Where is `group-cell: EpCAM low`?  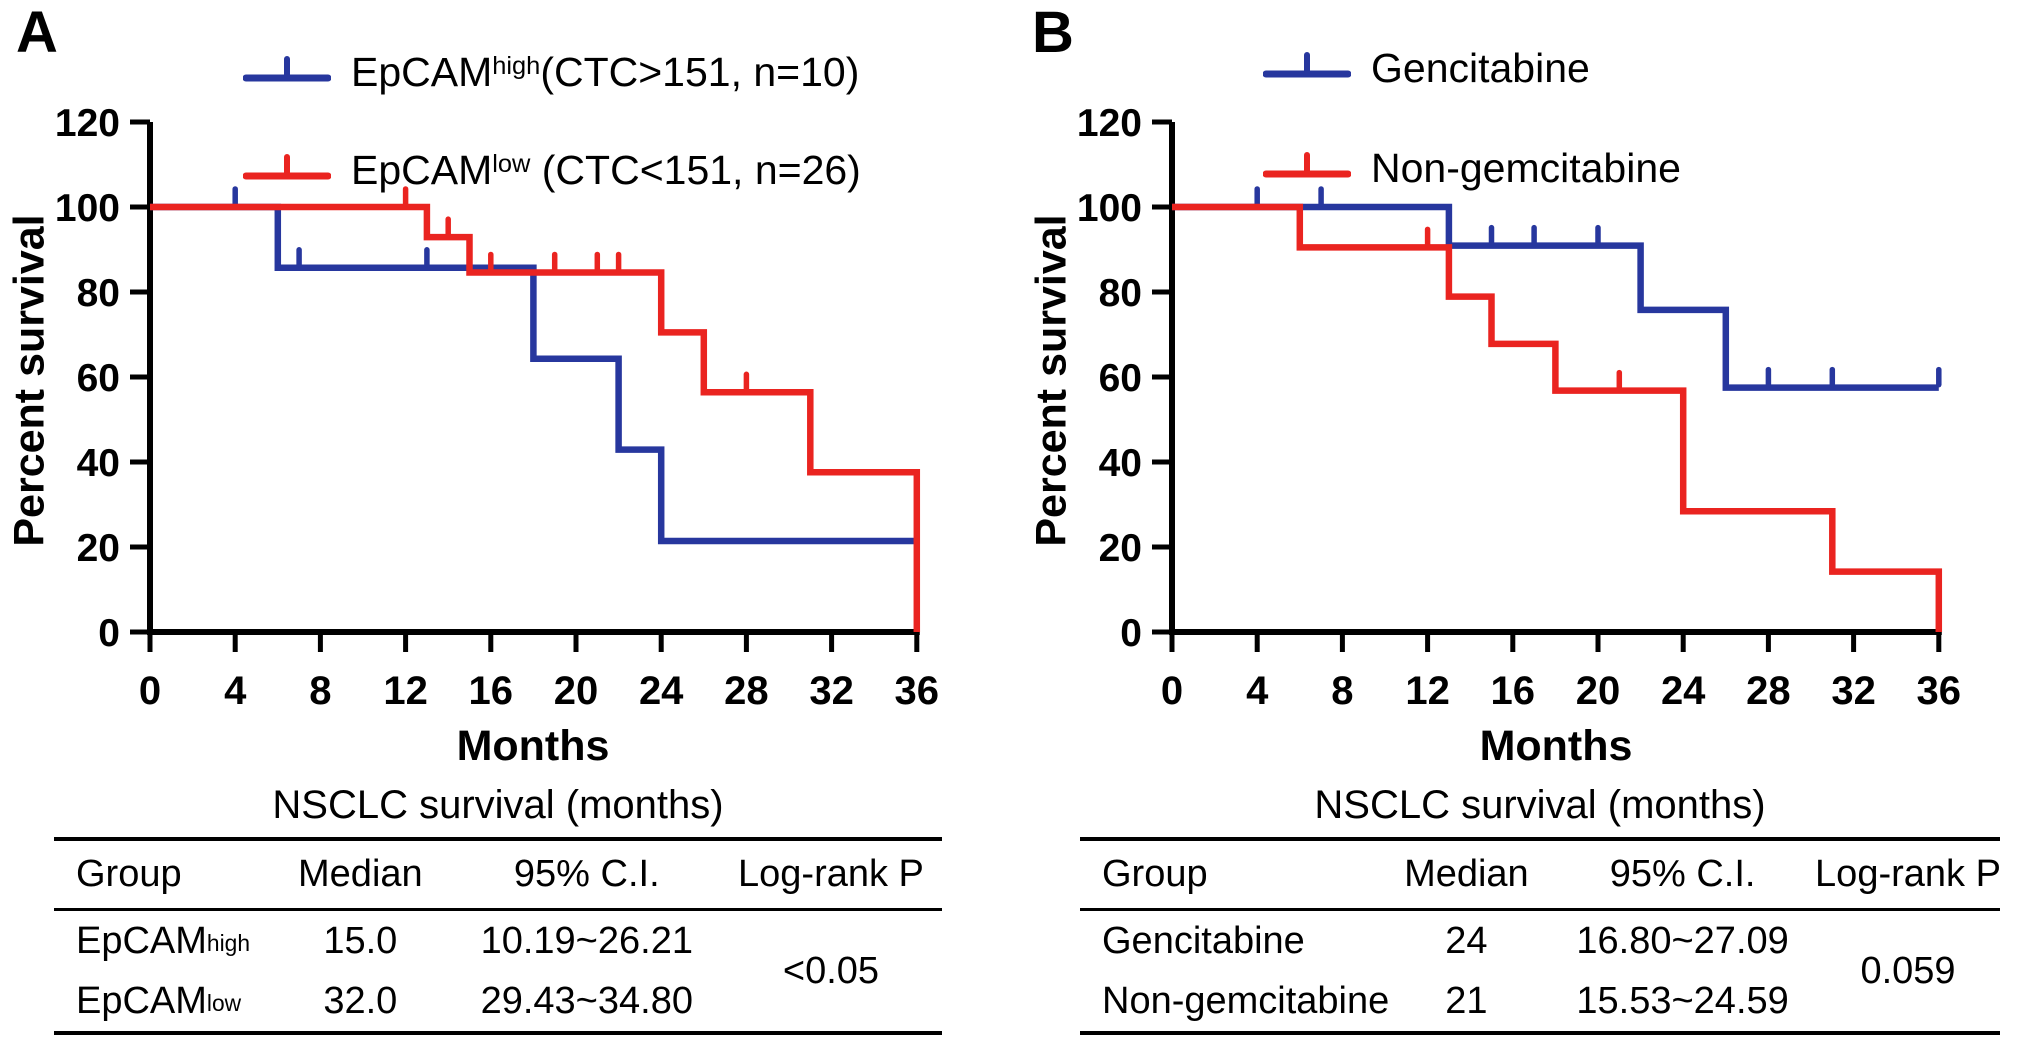
group-cell: EpCAM low is located at coordinates (159, 1000).